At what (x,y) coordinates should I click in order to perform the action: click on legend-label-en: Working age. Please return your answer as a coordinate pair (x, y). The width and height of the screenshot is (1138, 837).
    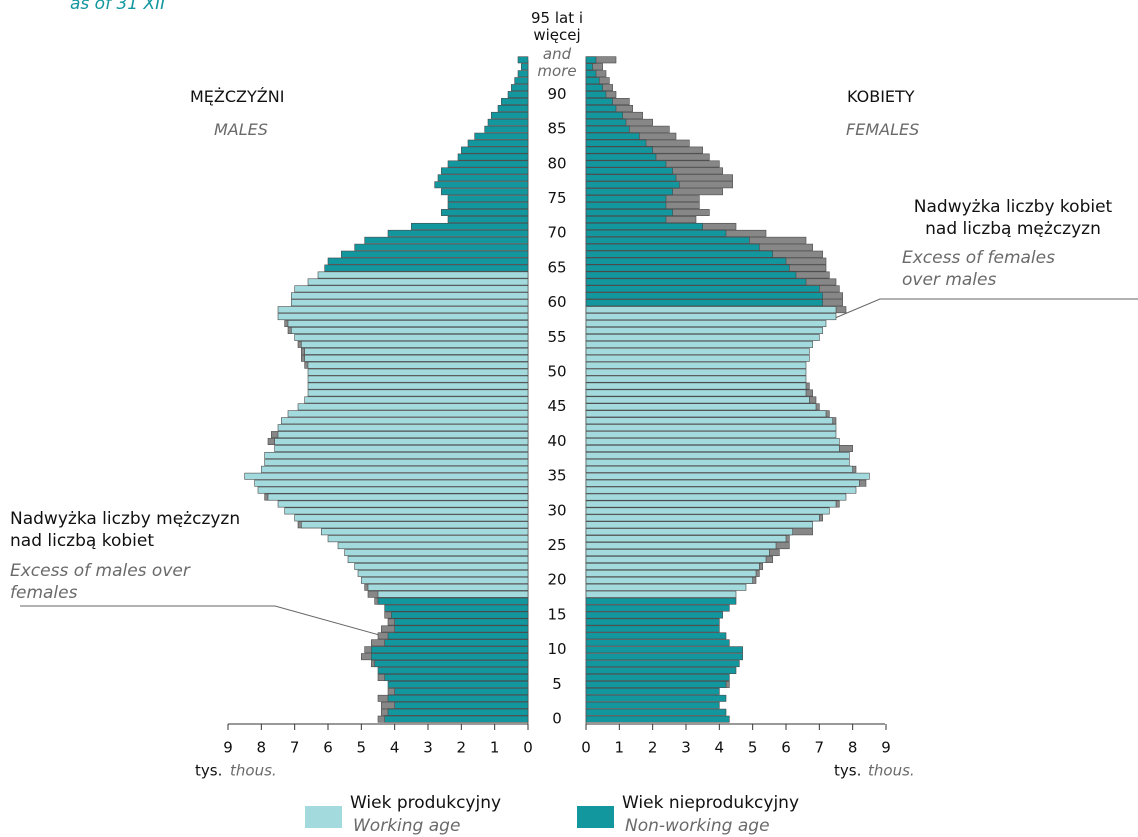
    Looking at the image, I should click on (406, 826).